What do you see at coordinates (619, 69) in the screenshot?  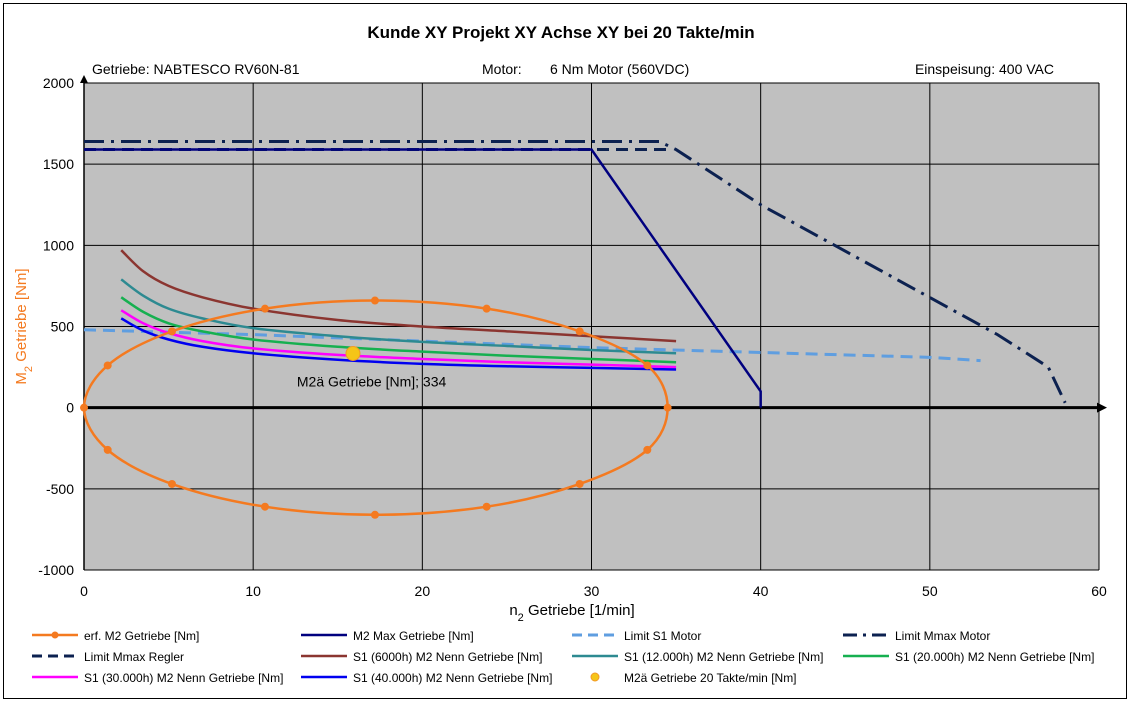 I see `motor-info: 6 Nm Motor (560VDC)` at bounding box center [619, 69].